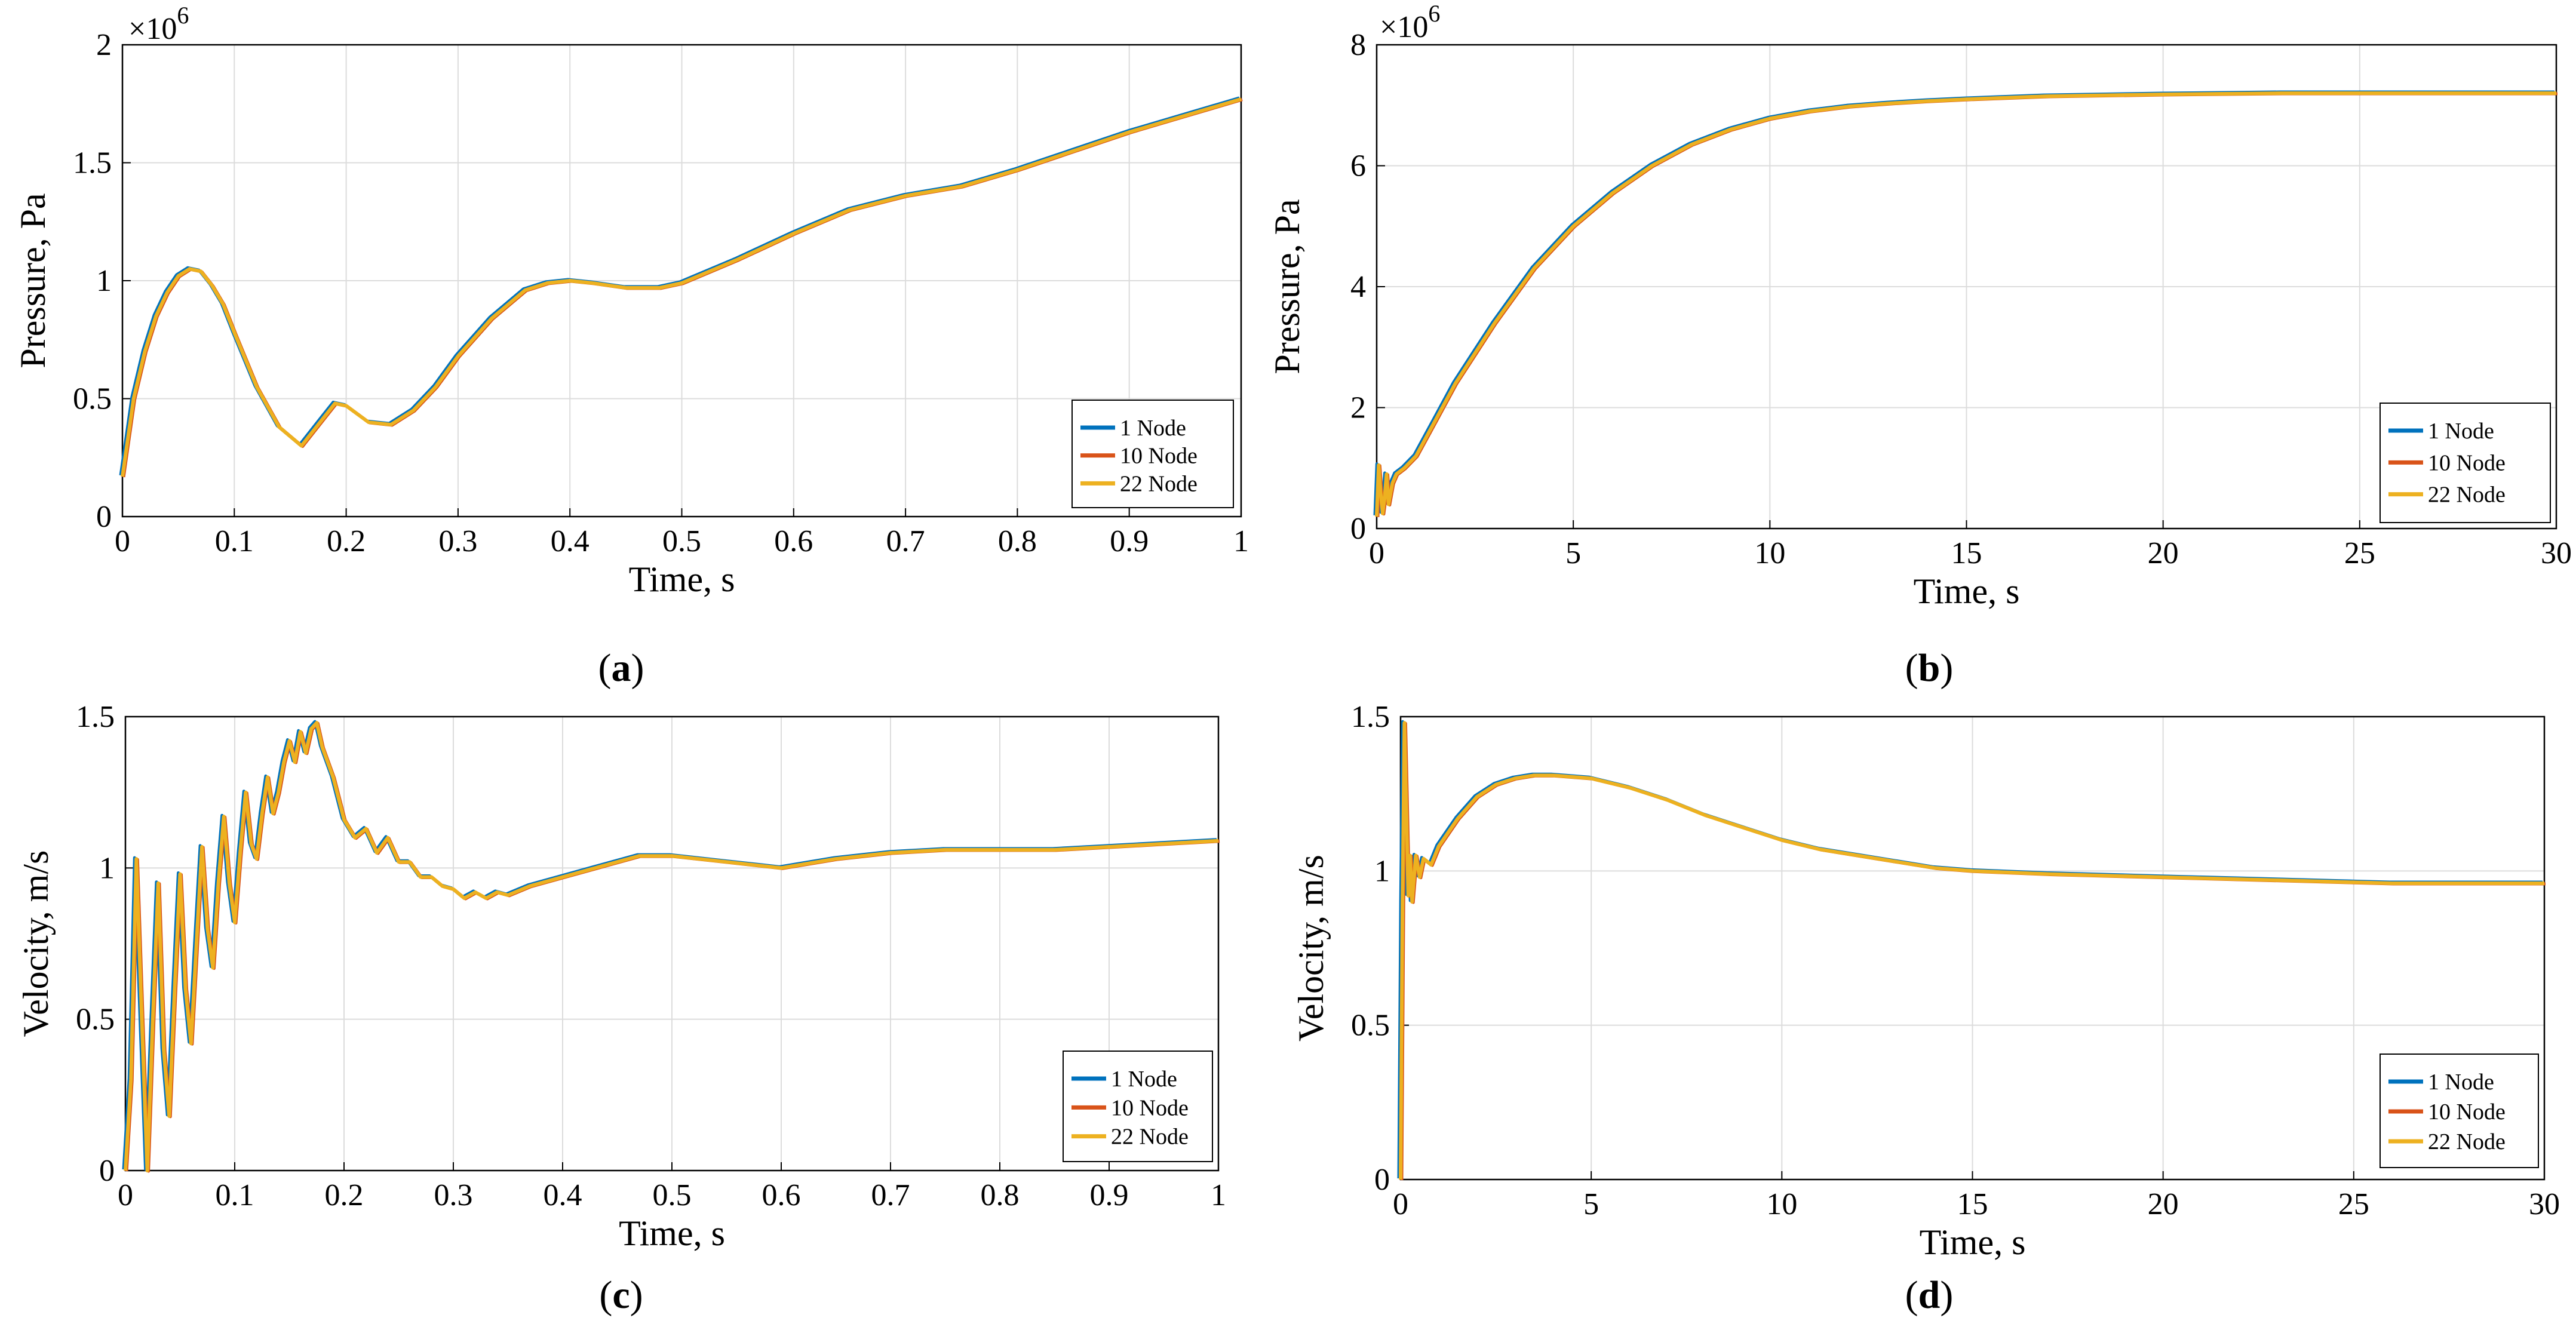 The height and width of the screenshot is (1333, 2576). What do you see at coordinates (1358, 287) in the screenshot?
I see `y-tick-label: 4` at bounding box center [1358, 287].